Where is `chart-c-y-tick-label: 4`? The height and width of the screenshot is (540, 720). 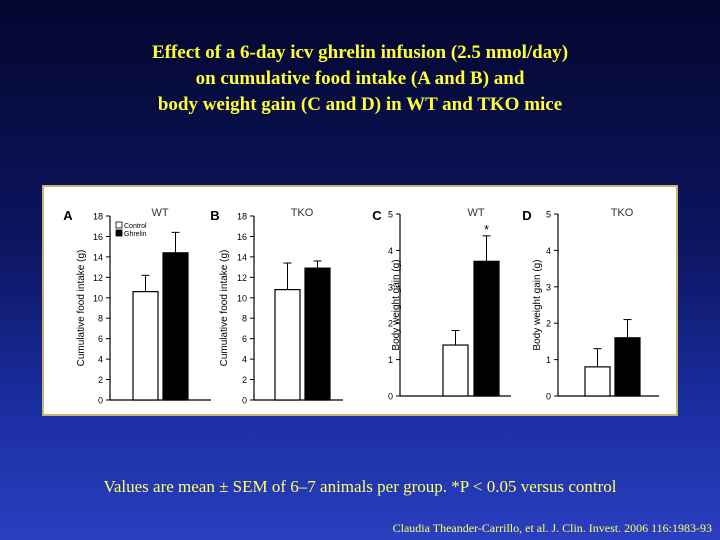
chart-c-y-tick-label: 4 is located at coordinates (390, 251).